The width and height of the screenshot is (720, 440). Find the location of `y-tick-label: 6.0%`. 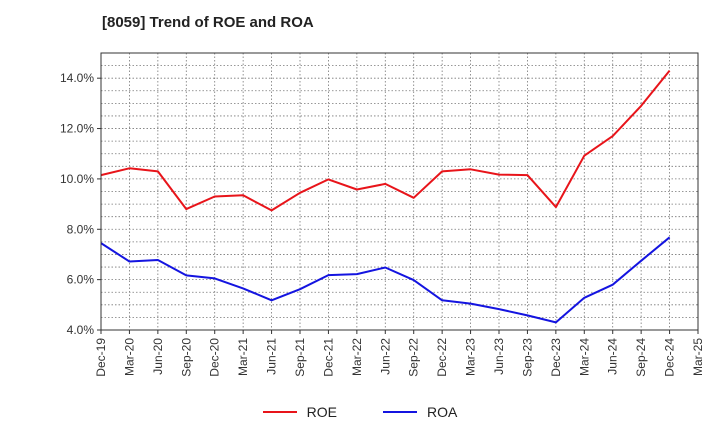

y-tick-label: 6.0% is located at coordinates (81, 280).